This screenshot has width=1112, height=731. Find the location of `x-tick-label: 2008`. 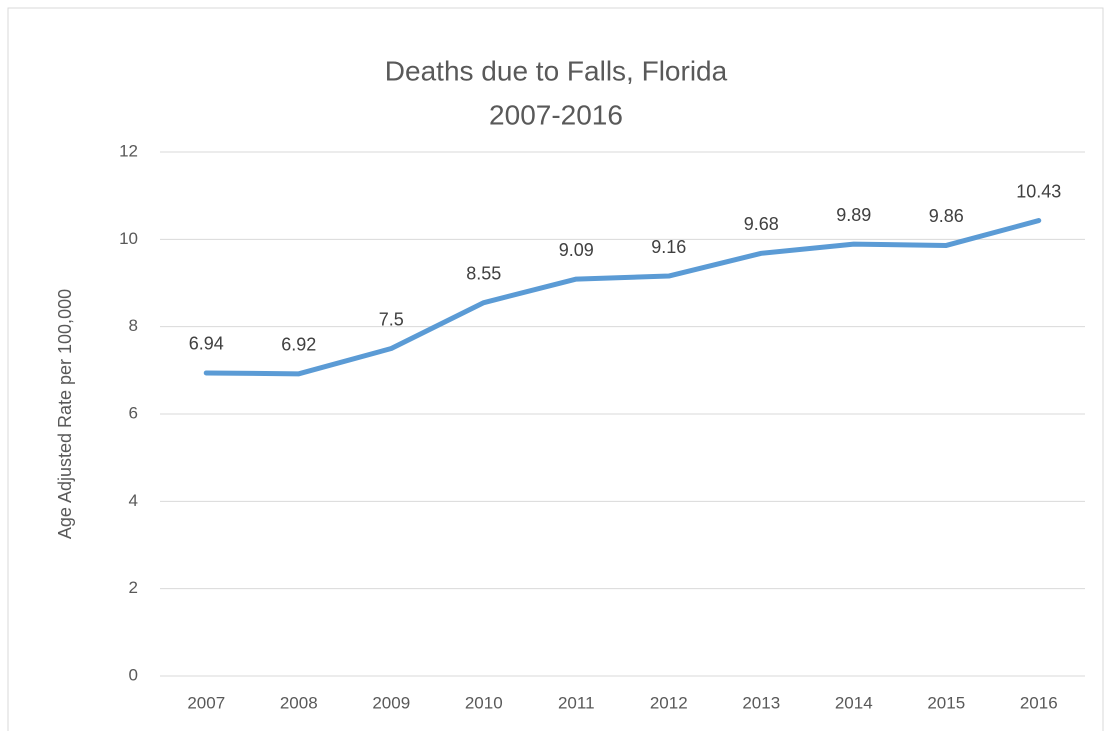

x-tick-label: 2008 is located at coordinates (299, 702).